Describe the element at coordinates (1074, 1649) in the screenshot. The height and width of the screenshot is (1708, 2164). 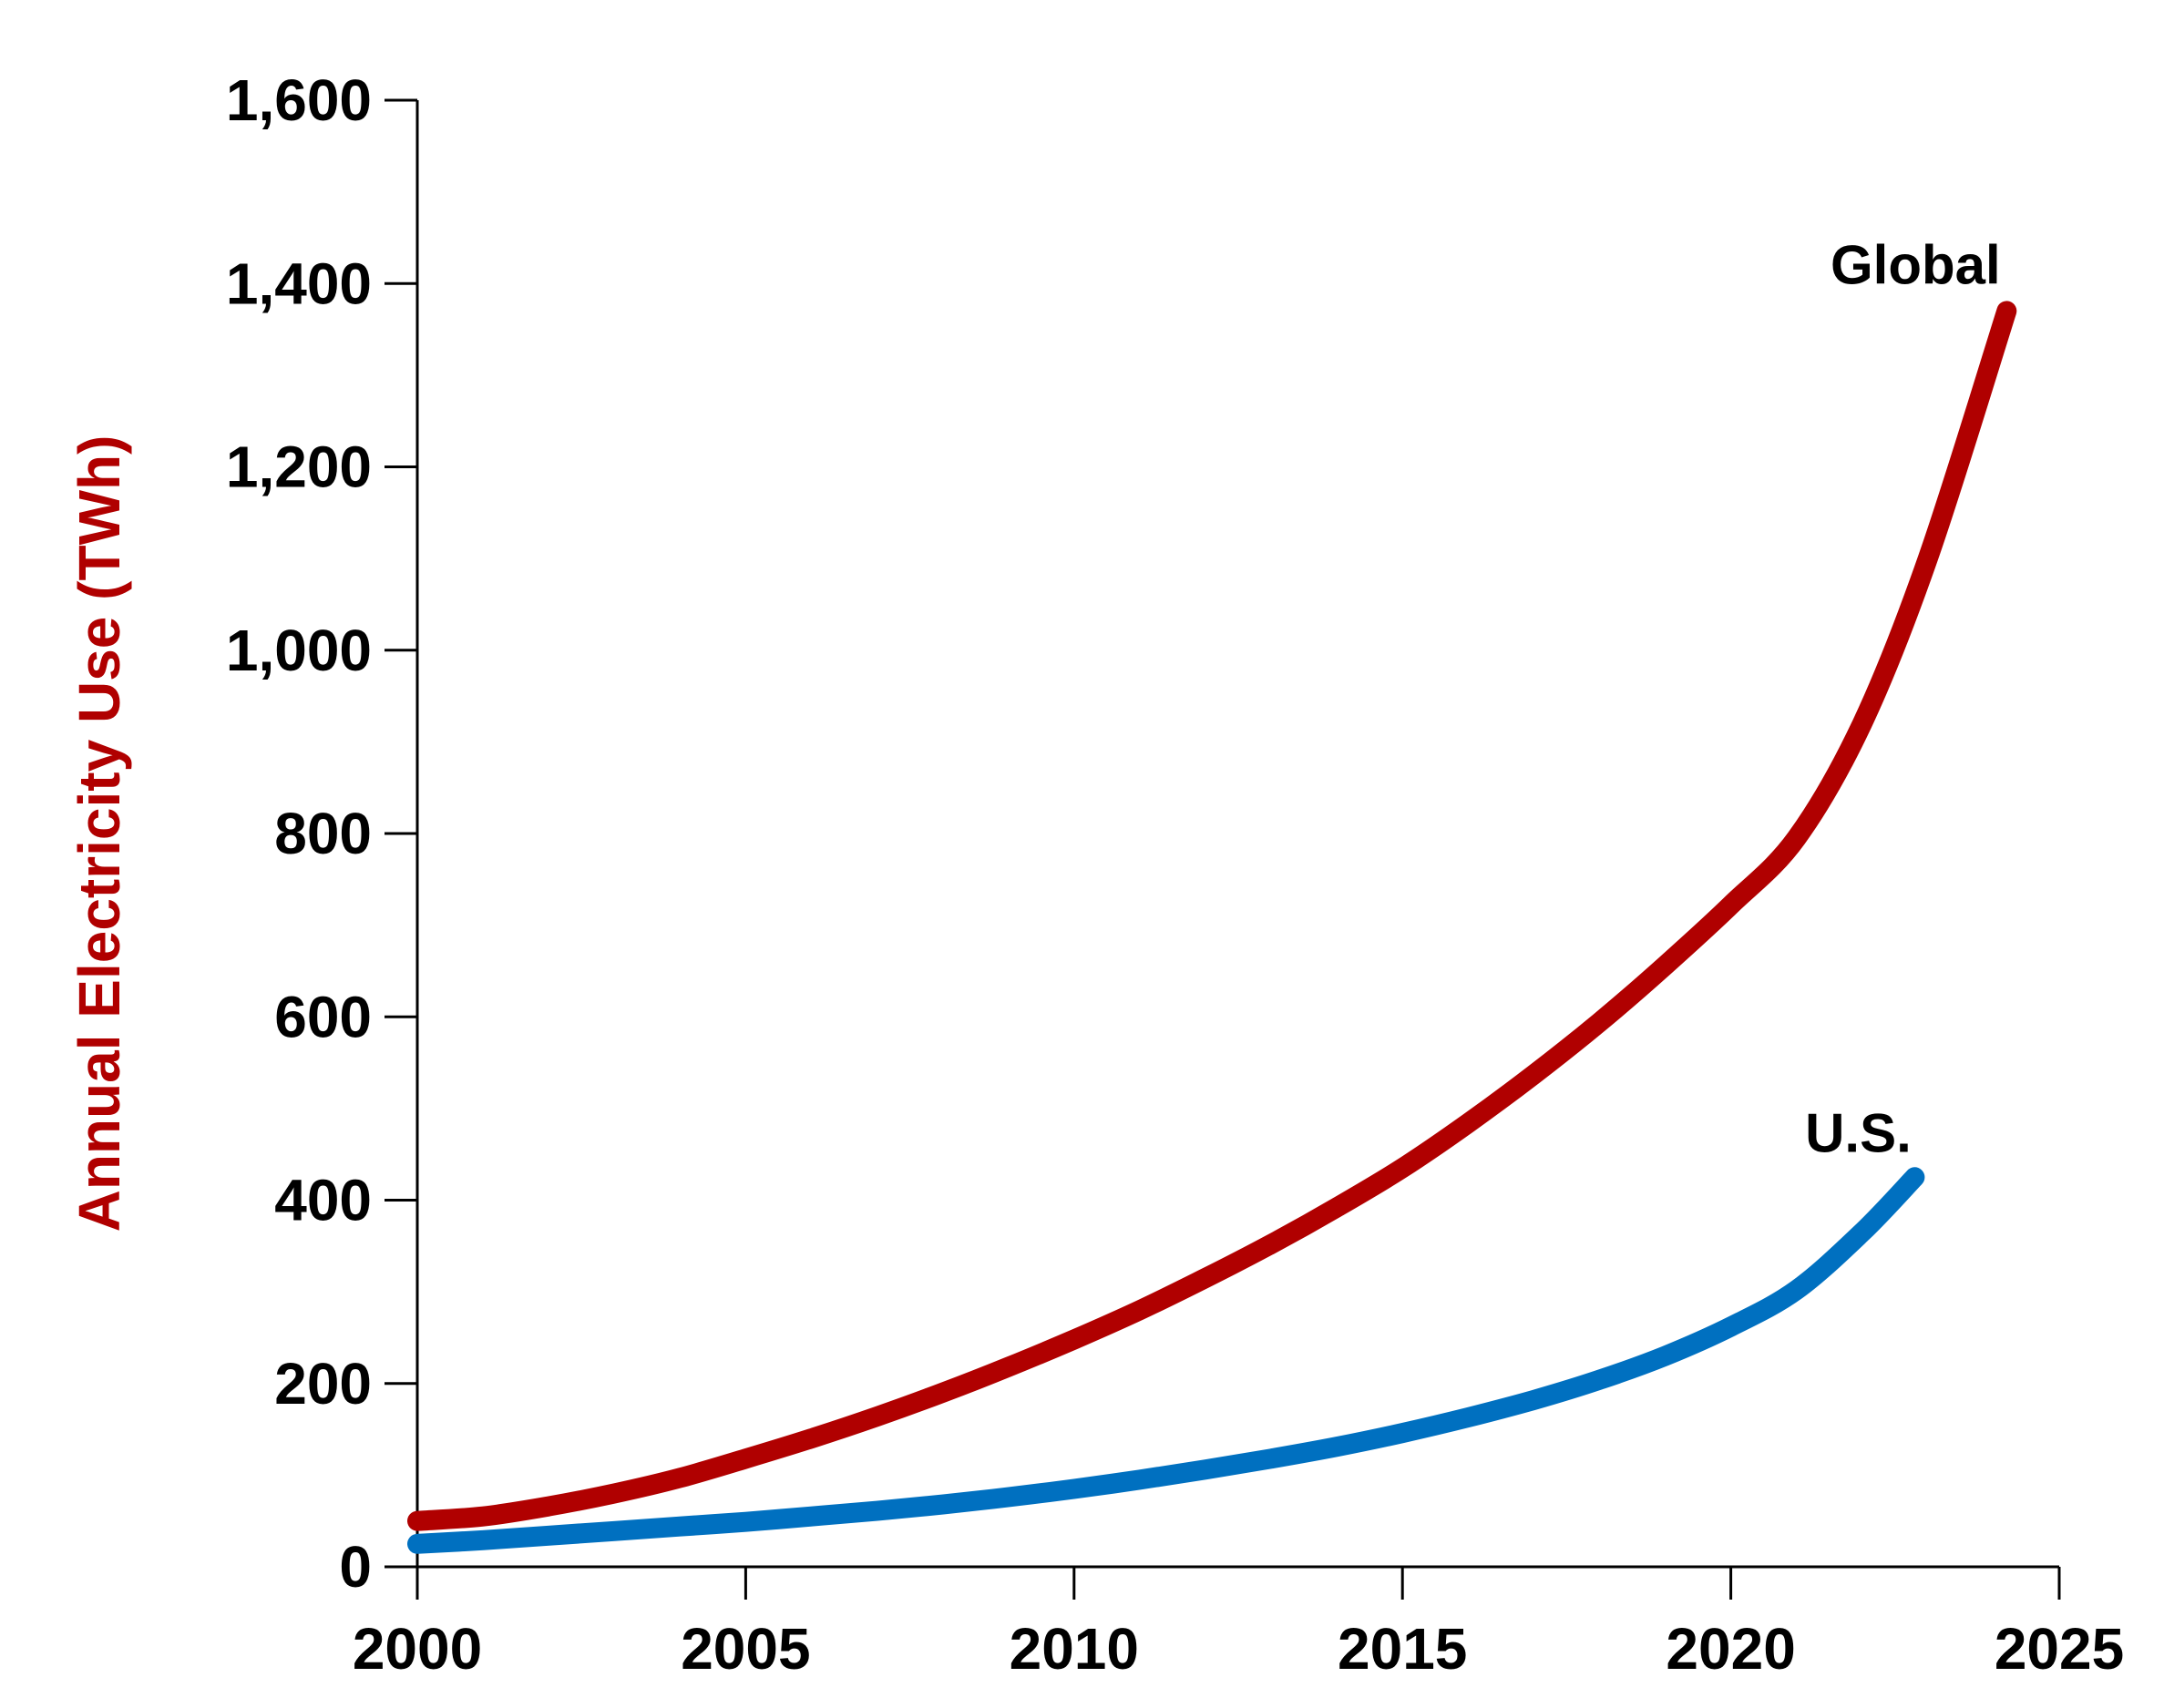
I see `x-tick-label: 2010` at that location.